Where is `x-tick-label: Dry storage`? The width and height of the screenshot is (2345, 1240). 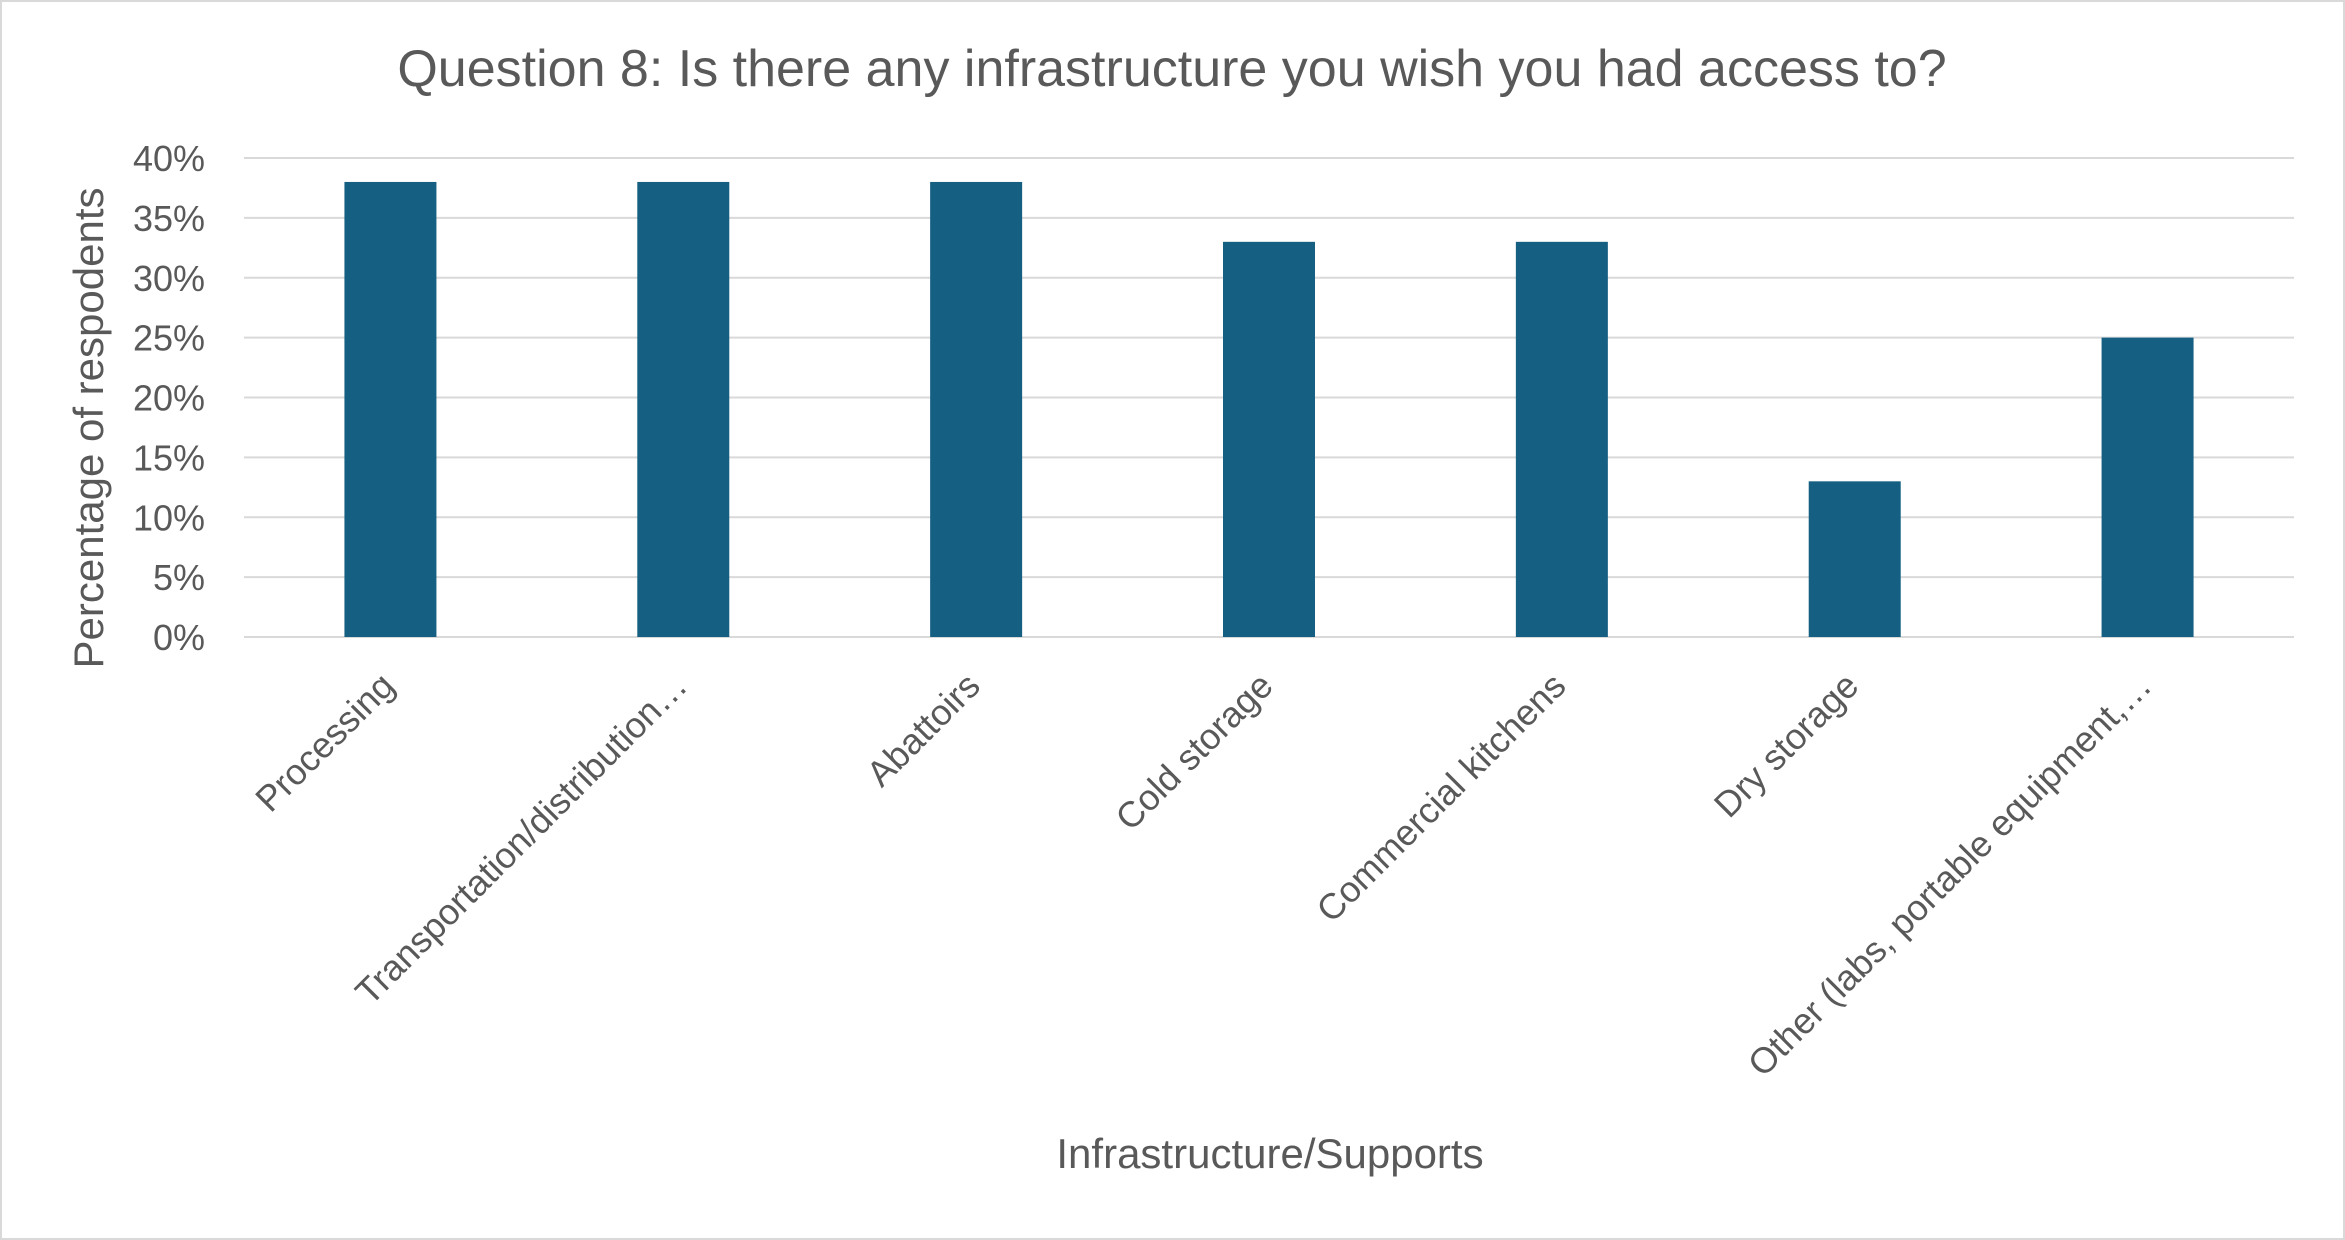
x-tick-label: Dry storage is located at coordinates (1786, 745).